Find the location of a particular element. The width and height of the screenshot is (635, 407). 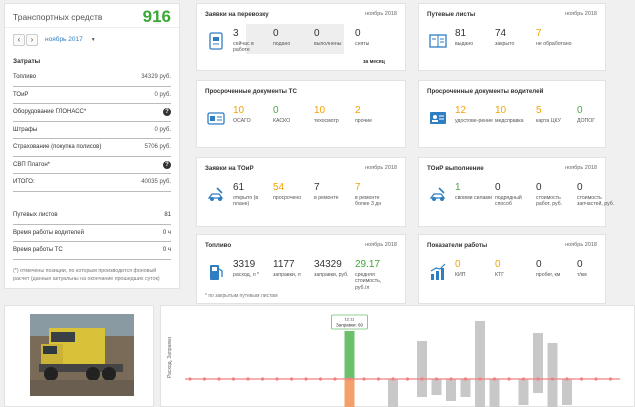

chevron-down-icon: ▼ is located at coordinates (93, 39).